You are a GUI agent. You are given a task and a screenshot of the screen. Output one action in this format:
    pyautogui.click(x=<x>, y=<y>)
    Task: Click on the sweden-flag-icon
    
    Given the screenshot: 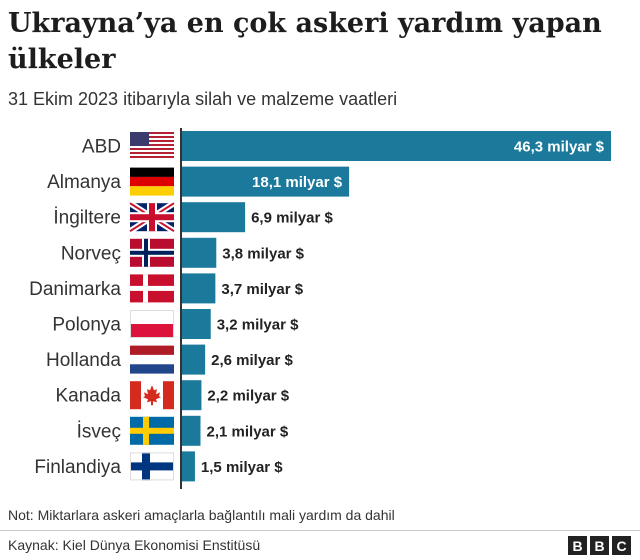 What is the action you would take?
    pyautogui.click(x=152, y=430)
    